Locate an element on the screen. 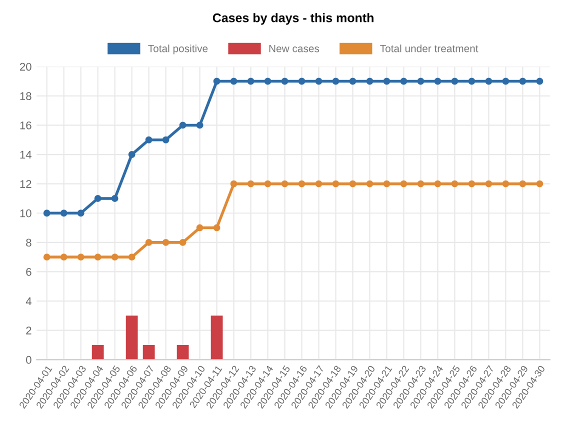  y-tick-label: 10 is located at coordinates (26, 213).